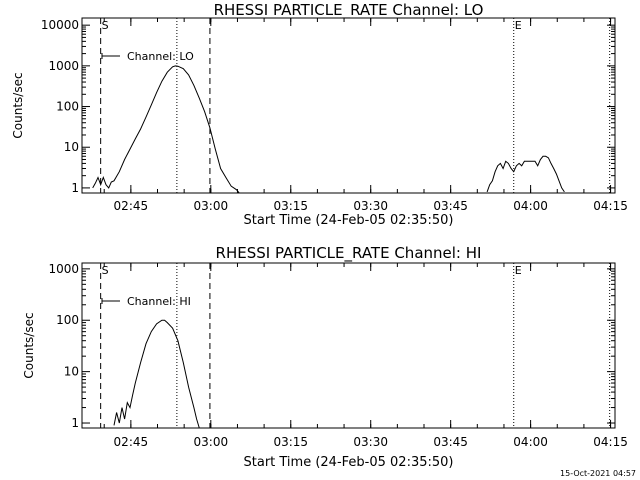  What do you see at coordinates (159, 301) in the screenshot?
I see `legend-label: Channel: HI` at bounding box center [159, 301].